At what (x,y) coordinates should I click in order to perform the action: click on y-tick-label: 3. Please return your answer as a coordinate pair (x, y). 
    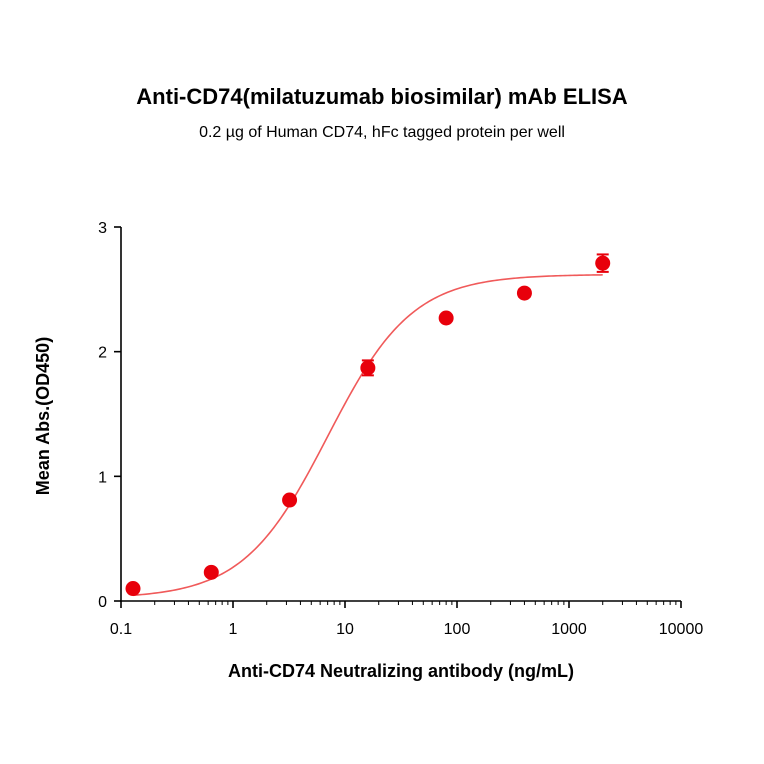
    Looking at the image, I should click on (102, 228).